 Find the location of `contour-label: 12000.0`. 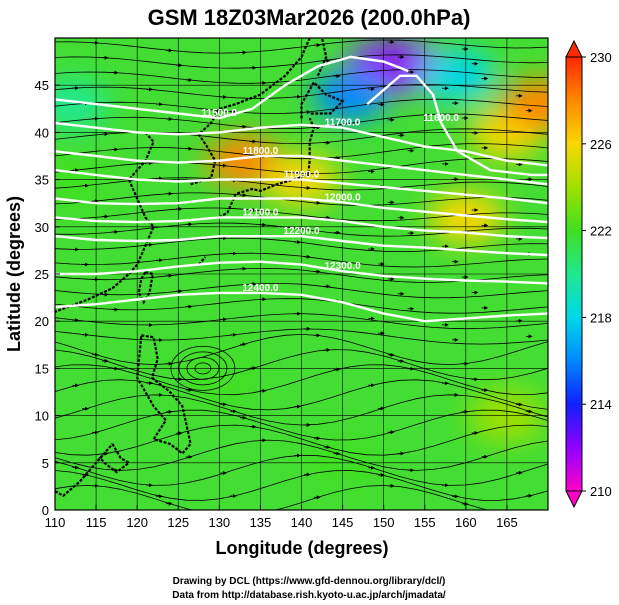

contour-label: 12000.0 is located at coordinates (343, 197).